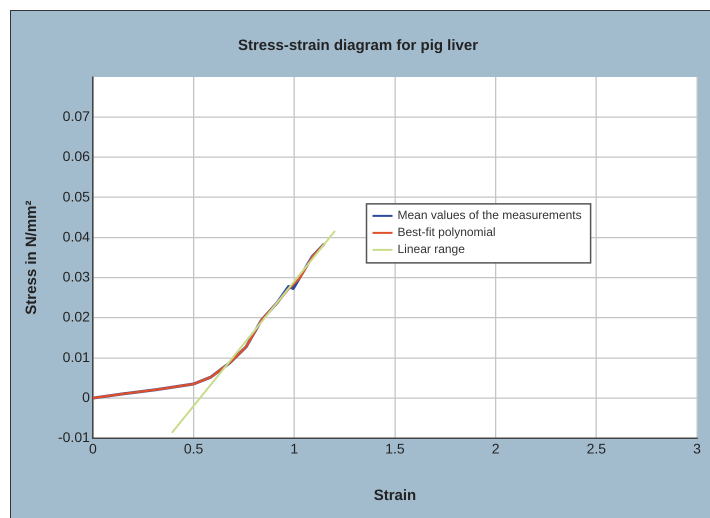  What do you see at coordinates (76, 316) in the screenshot?
I see `y-tick-label: 0.02` at bounding box center [76, 316].